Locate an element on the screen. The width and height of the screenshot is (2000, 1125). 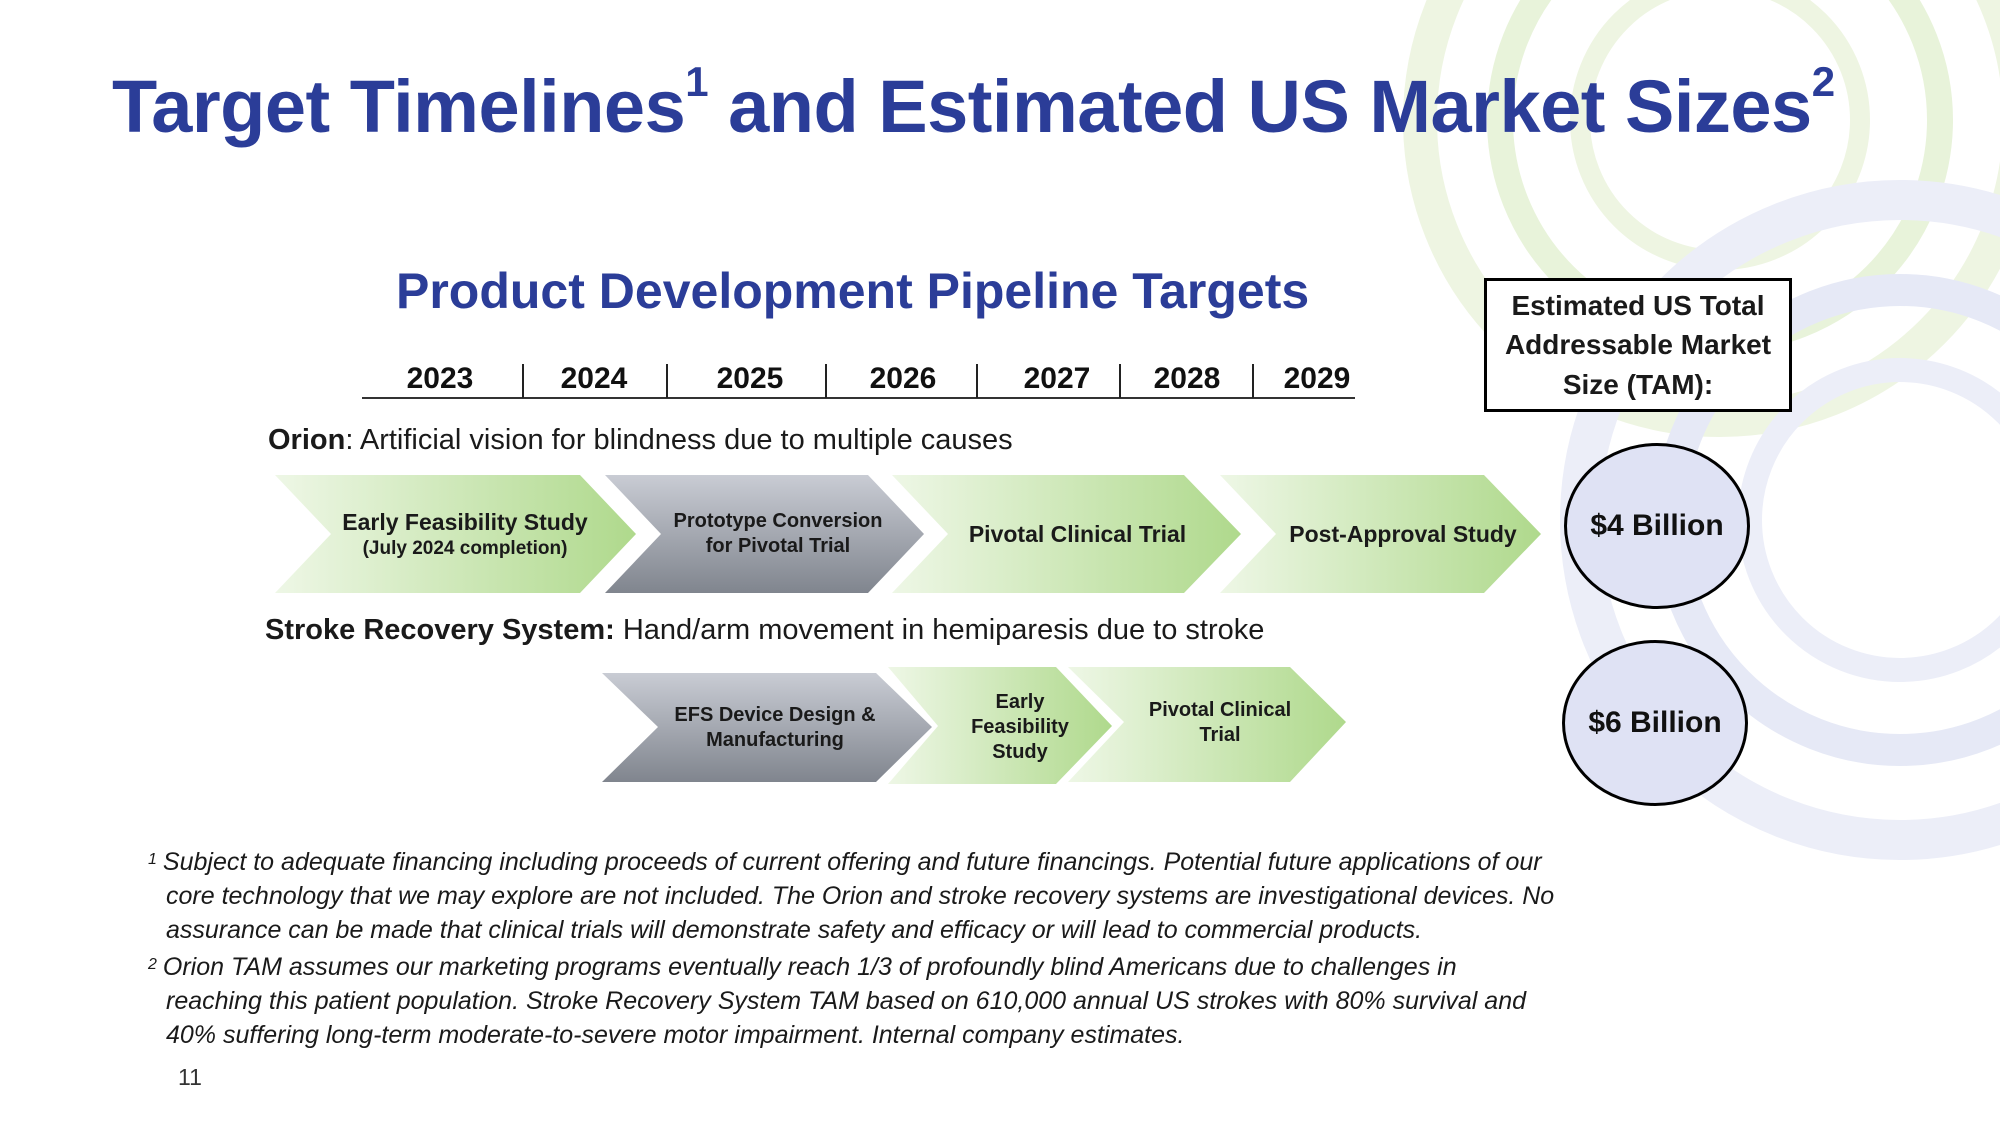
year-label: 2026 is located at coordinates (903, 378).